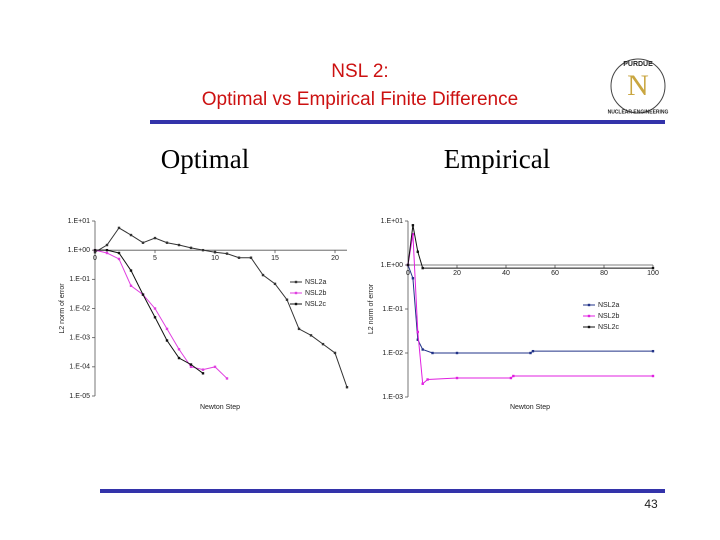 The width and height of the screenshot is (720, 540). What do you see at coordinates (316, 282) in the screenshot?
I see `legend-label: NSL2a` at bounding box center [316, 282].